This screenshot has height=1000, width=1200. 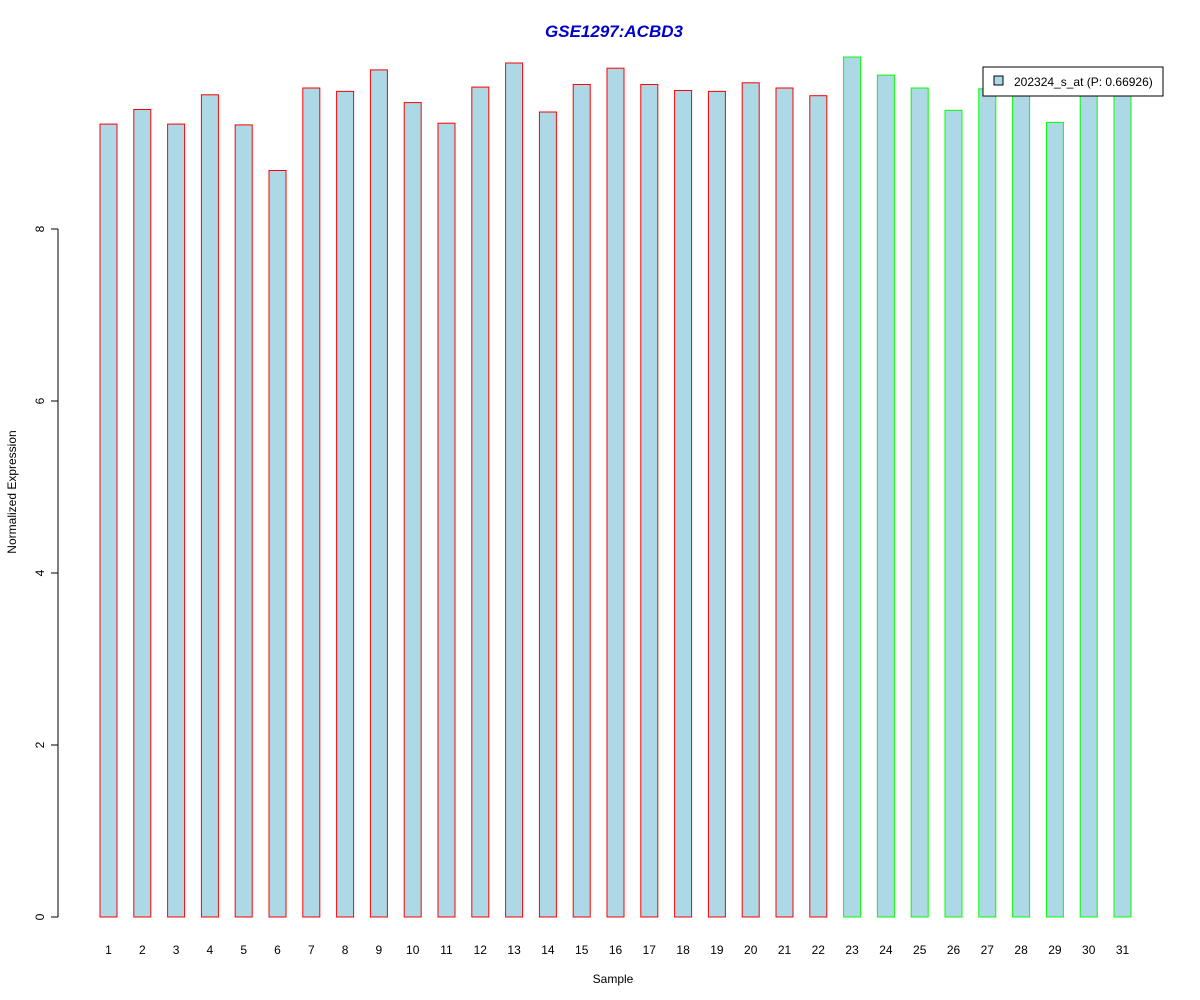 I want to click on y-tick-label: 6, so click(x=40, y=400).